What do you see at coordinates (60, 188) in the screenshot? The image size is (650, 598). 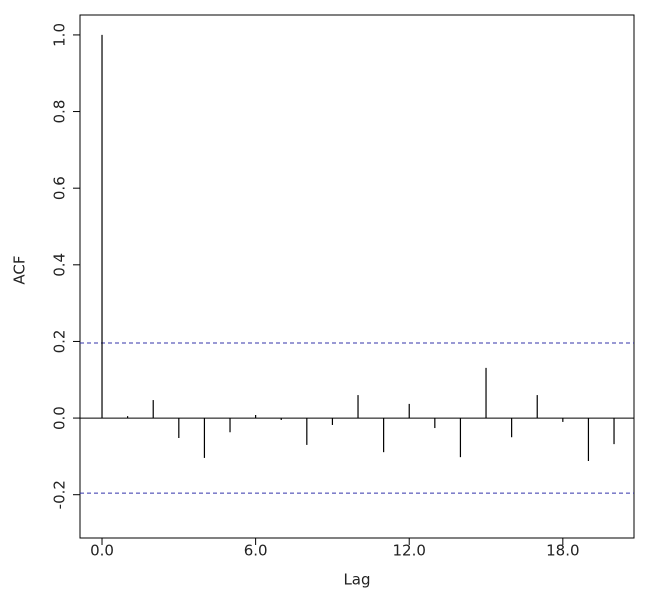 I see `y-tick-label: 0.6` at bounding box center [60, 188].